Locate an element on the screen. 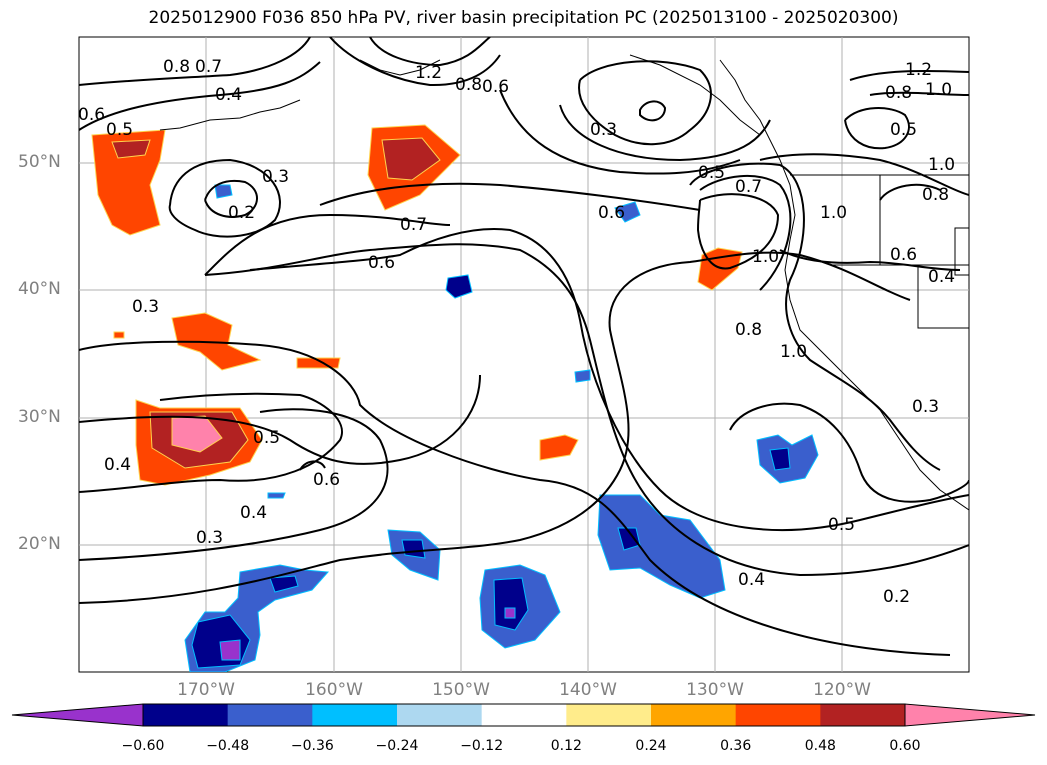 This screenshot has height=765, width=1047. colorbar-tick-label: 0.24 is located at coordinates (651, 746).